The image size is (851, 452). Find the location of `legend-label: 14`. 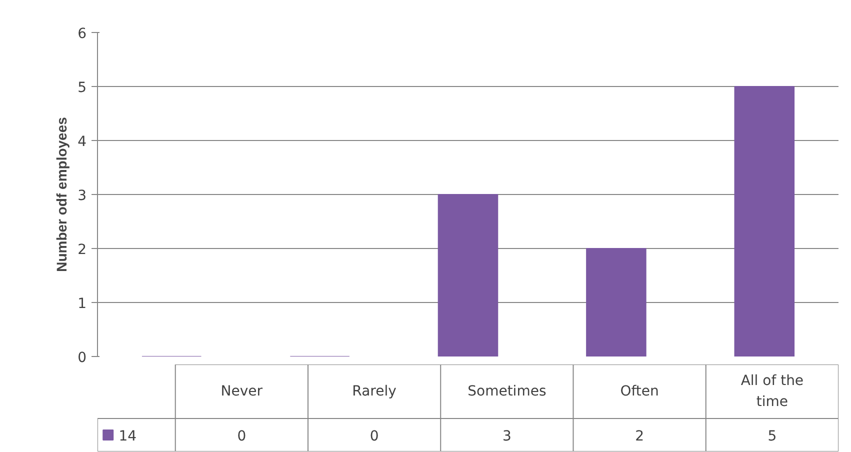

legend-label: 14 is located at coordinates (127, 436).